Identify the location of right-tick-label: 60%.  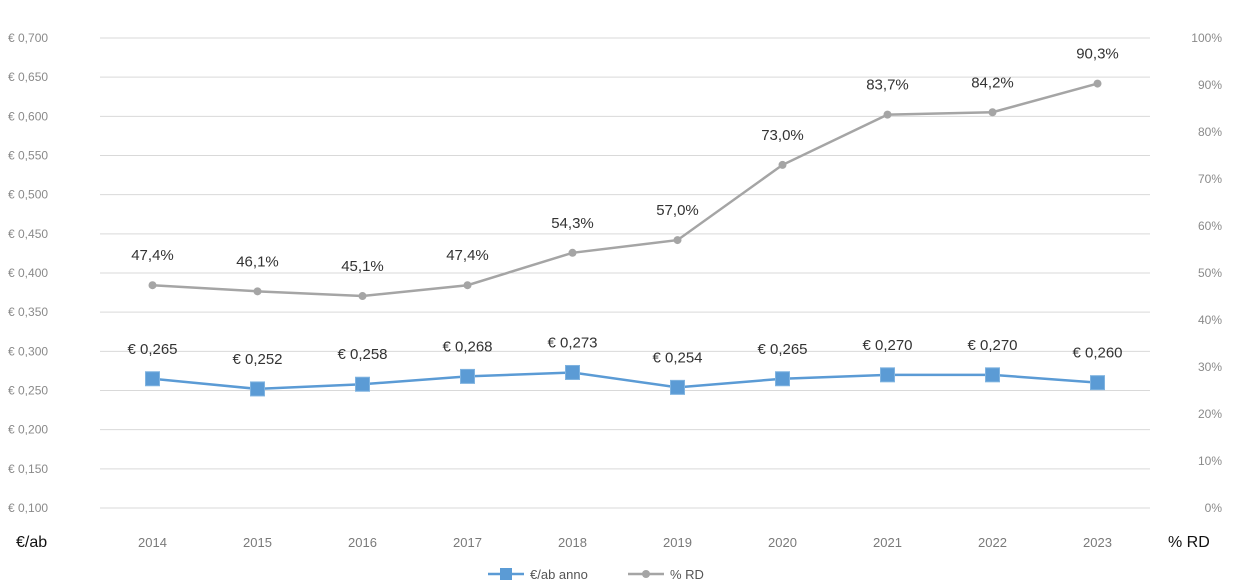
(1210, 226).